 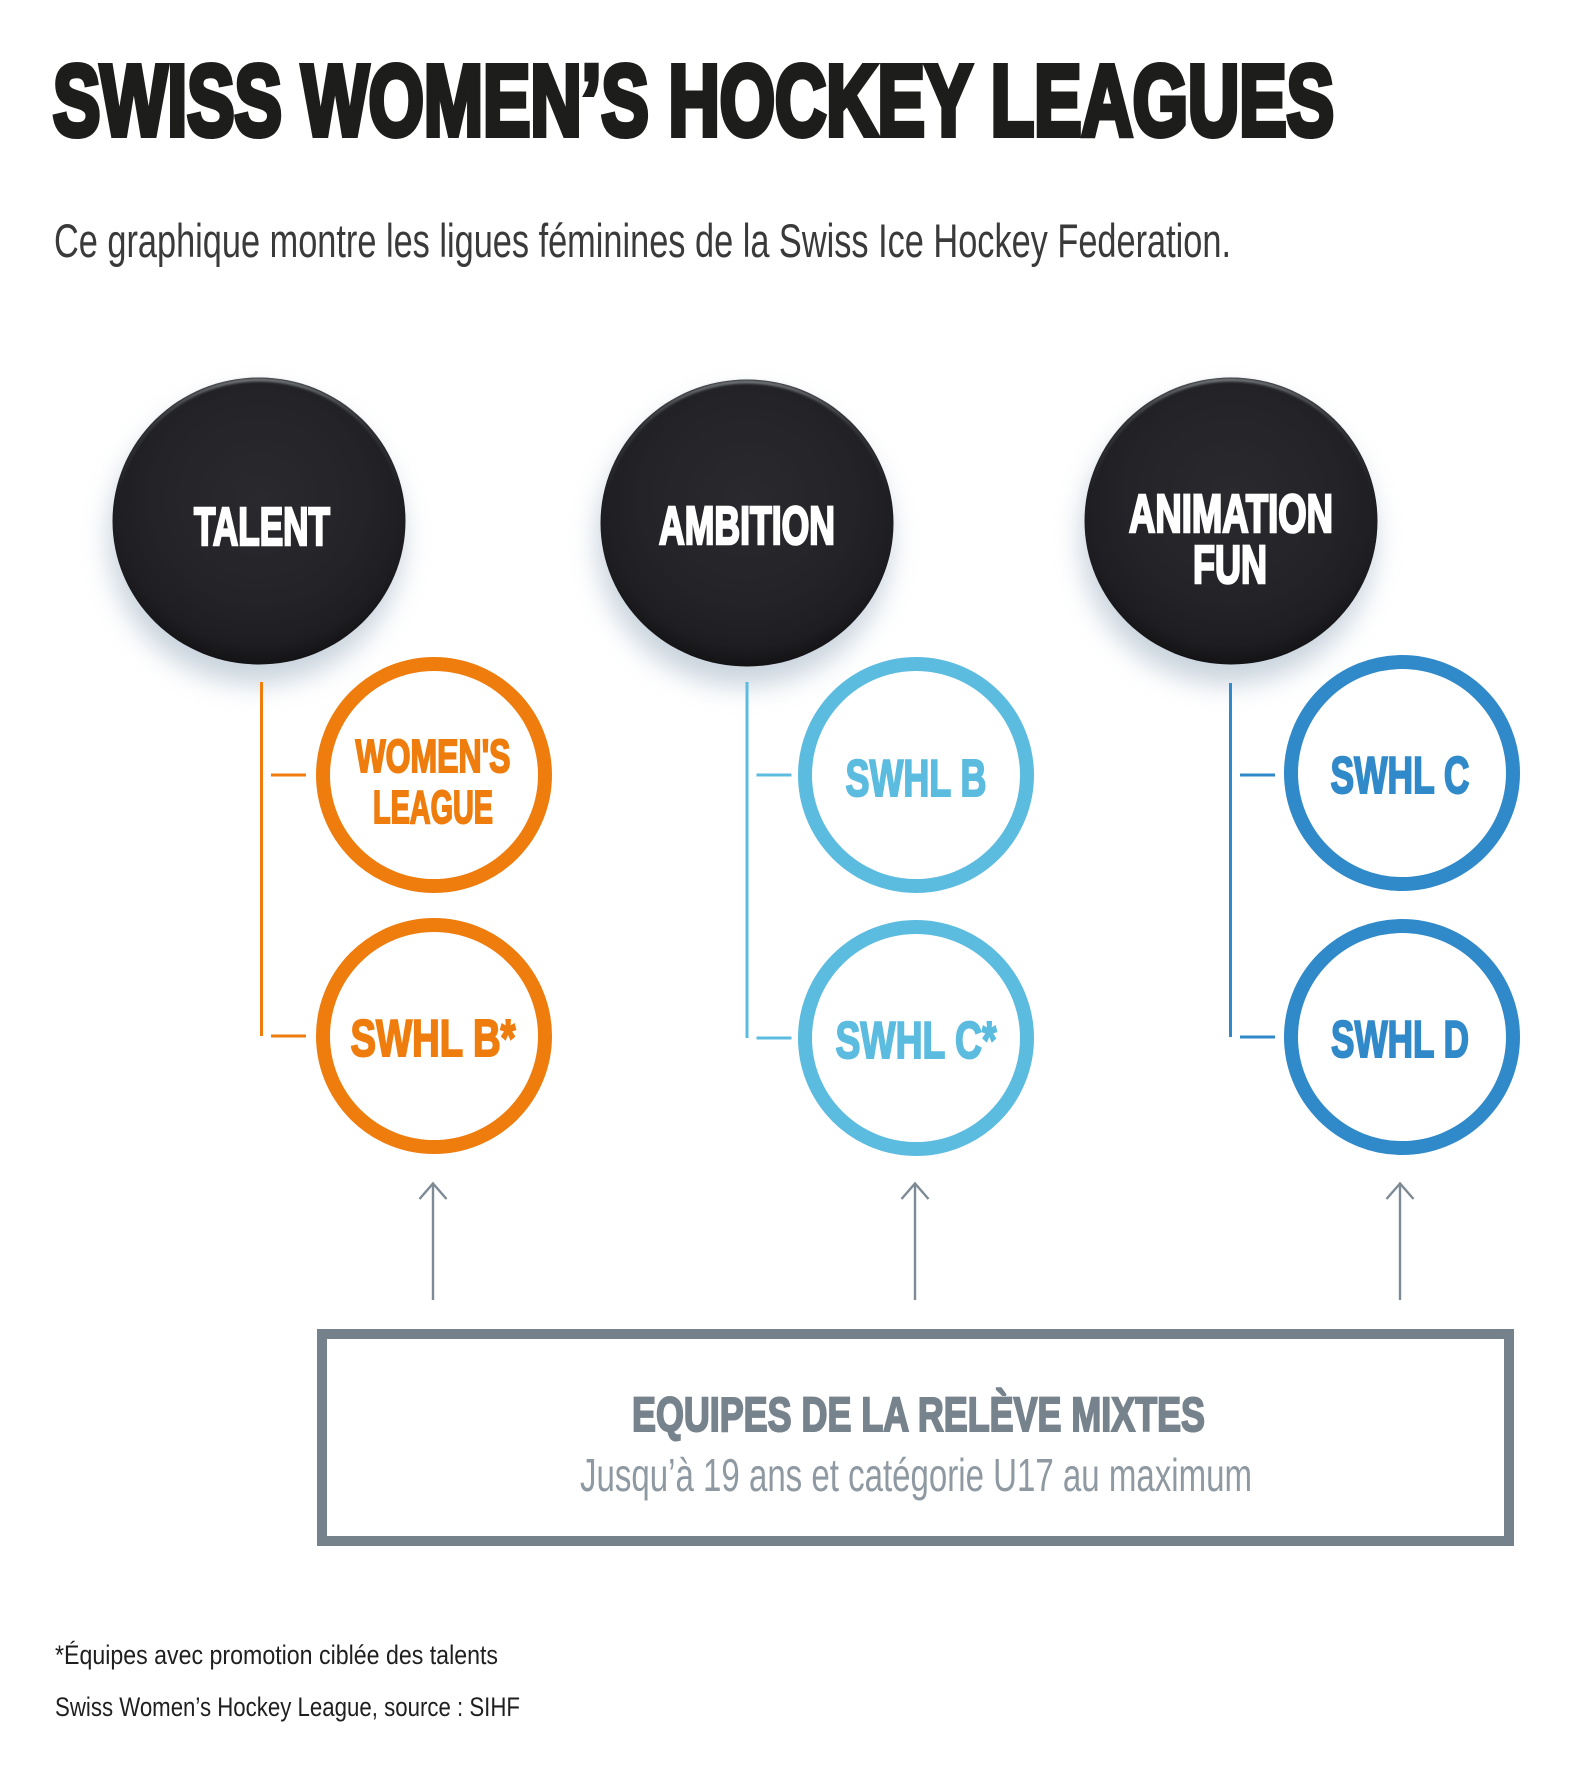 What do you see at coordinates (693, 101) in the screenshot?
I see `svg-text: SWISS WOMEN’S HOCKEY LEAGUES` at bounding box center [693, 101].